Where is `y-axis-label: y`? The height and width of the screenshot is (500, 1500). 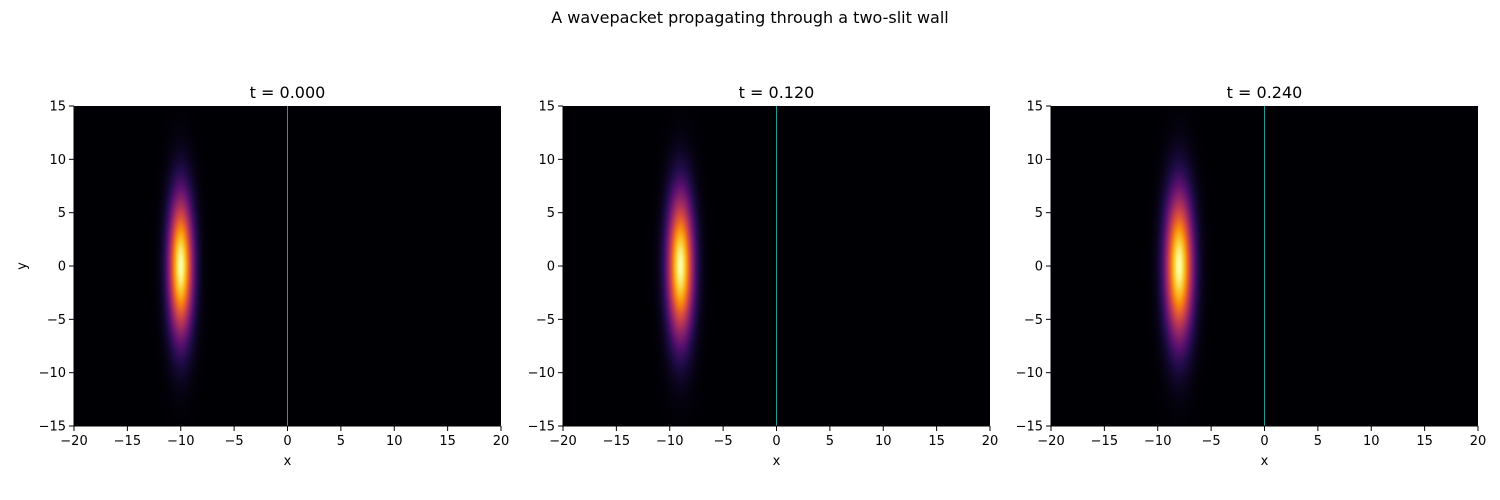 y-axis-label: y is located at coordinates (22, 266).